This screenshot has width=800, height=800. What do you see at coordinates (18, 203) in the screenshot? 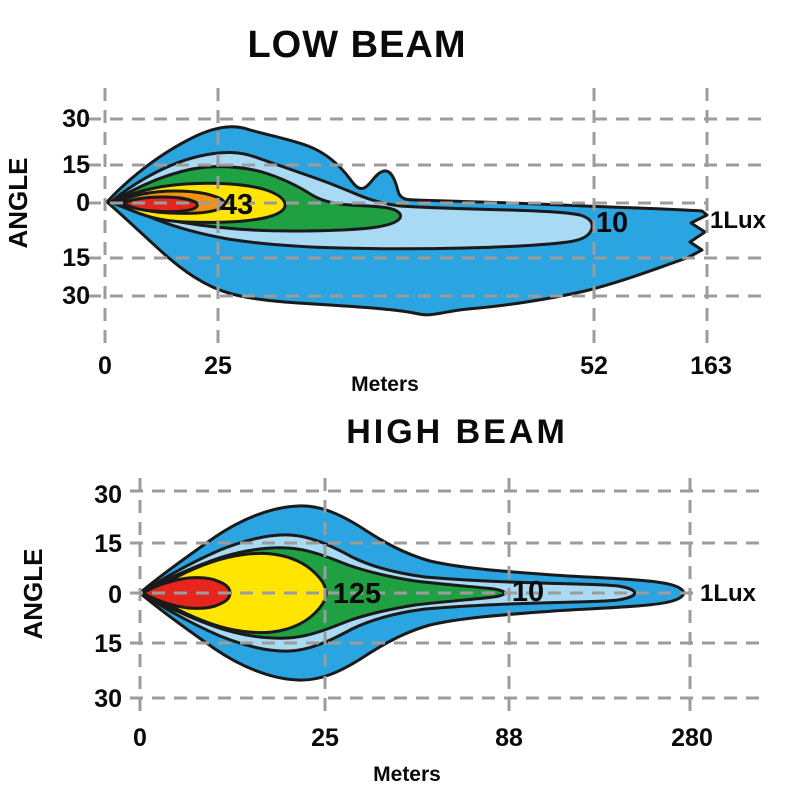
I see `low-beam-y-axis-title: ANGLE` at bounding box center [18, 203].